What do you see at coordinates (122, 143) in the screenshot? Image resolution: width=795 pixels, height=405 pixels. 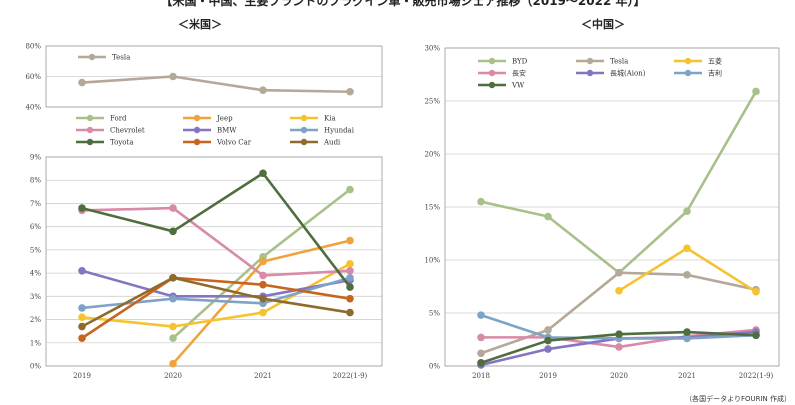 I see `legend-label-toyota: Toyota` at bounding box center [122, 143].